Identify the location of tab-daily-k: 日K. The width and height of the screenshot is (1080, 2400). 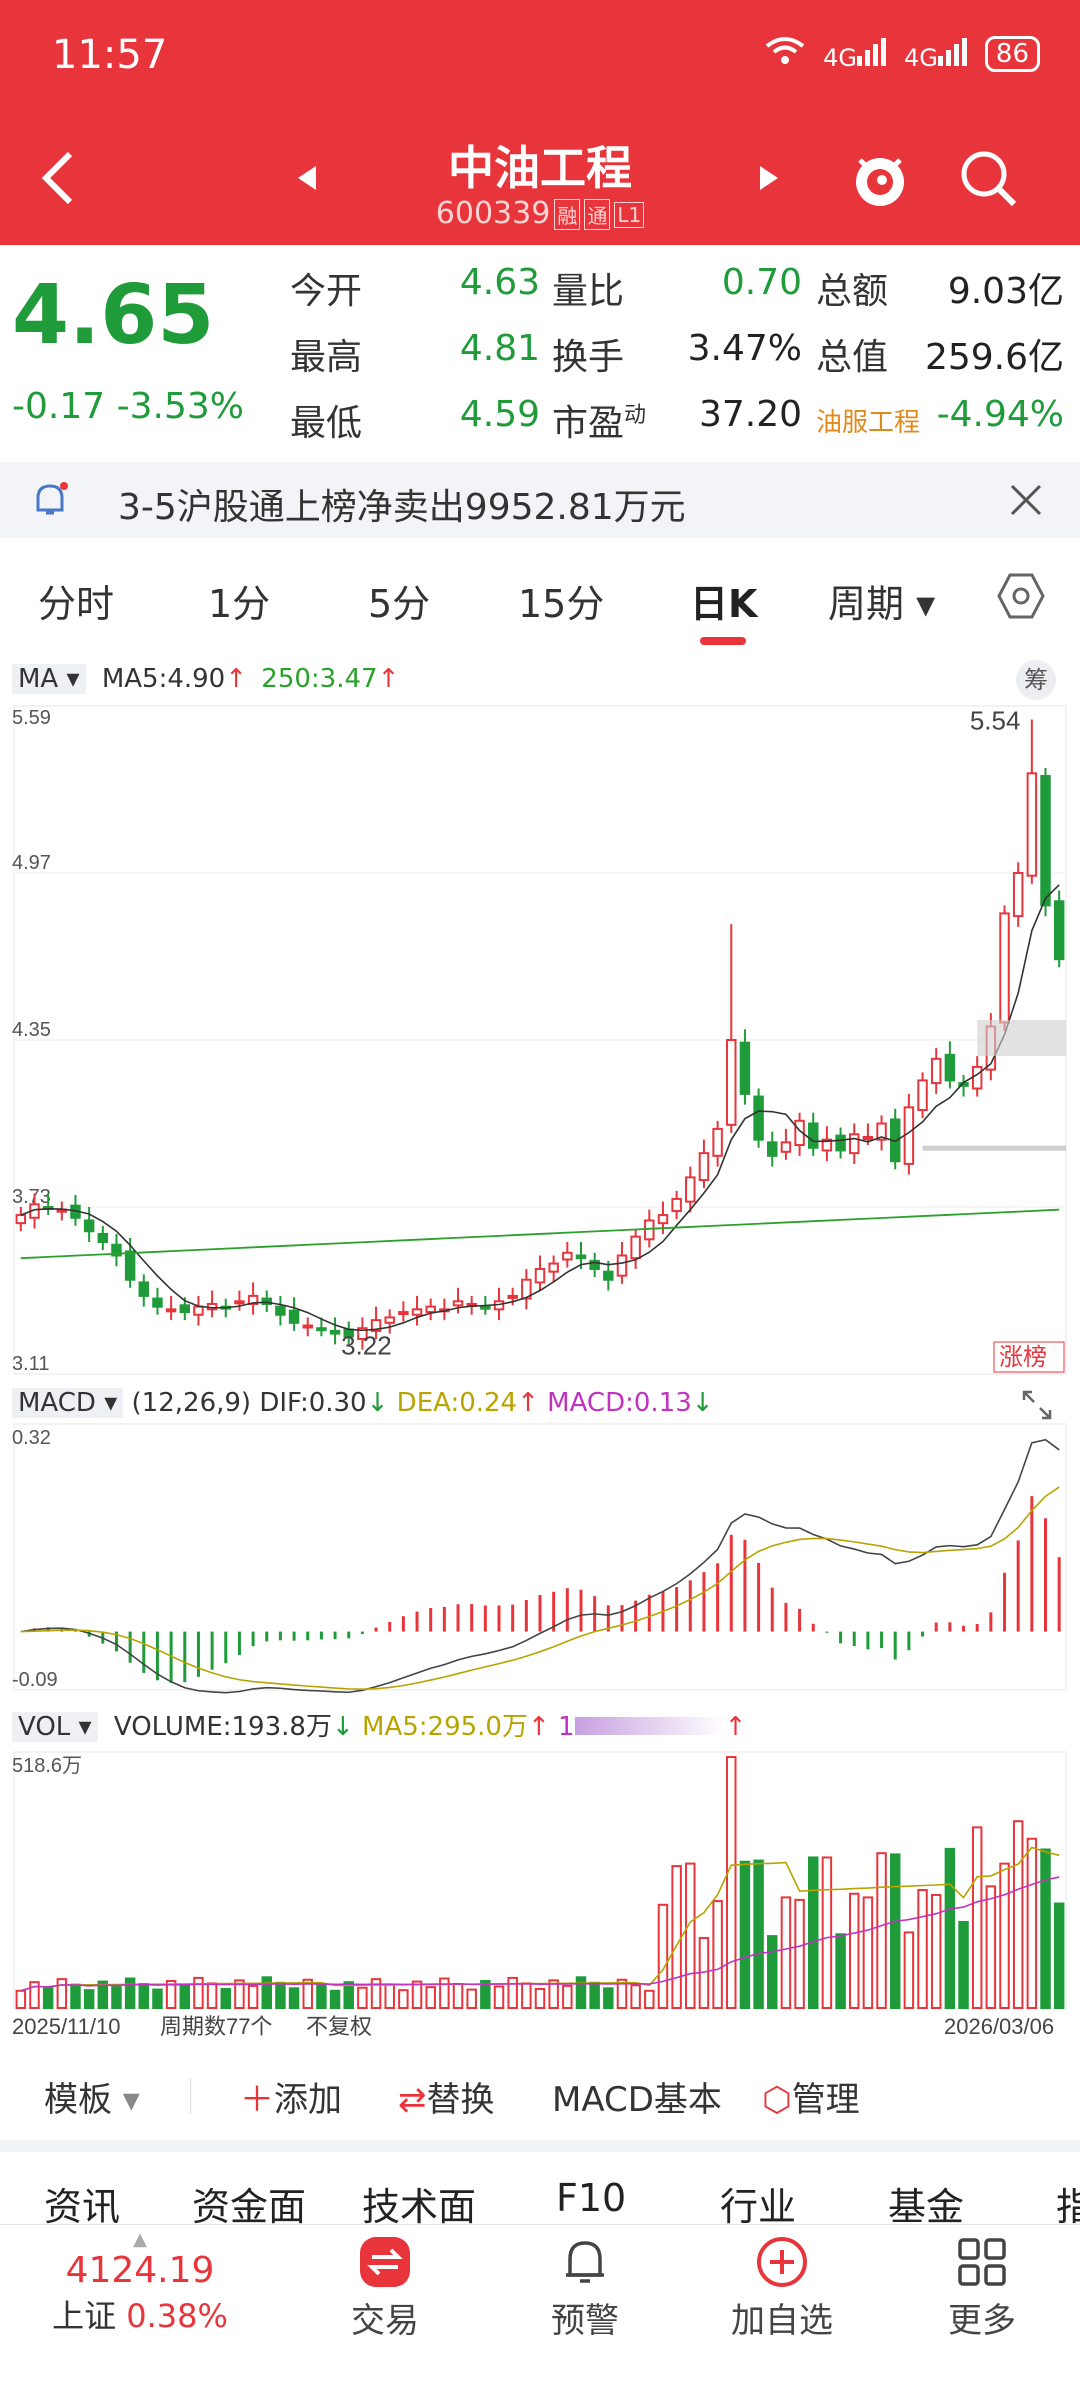
(724, 604).